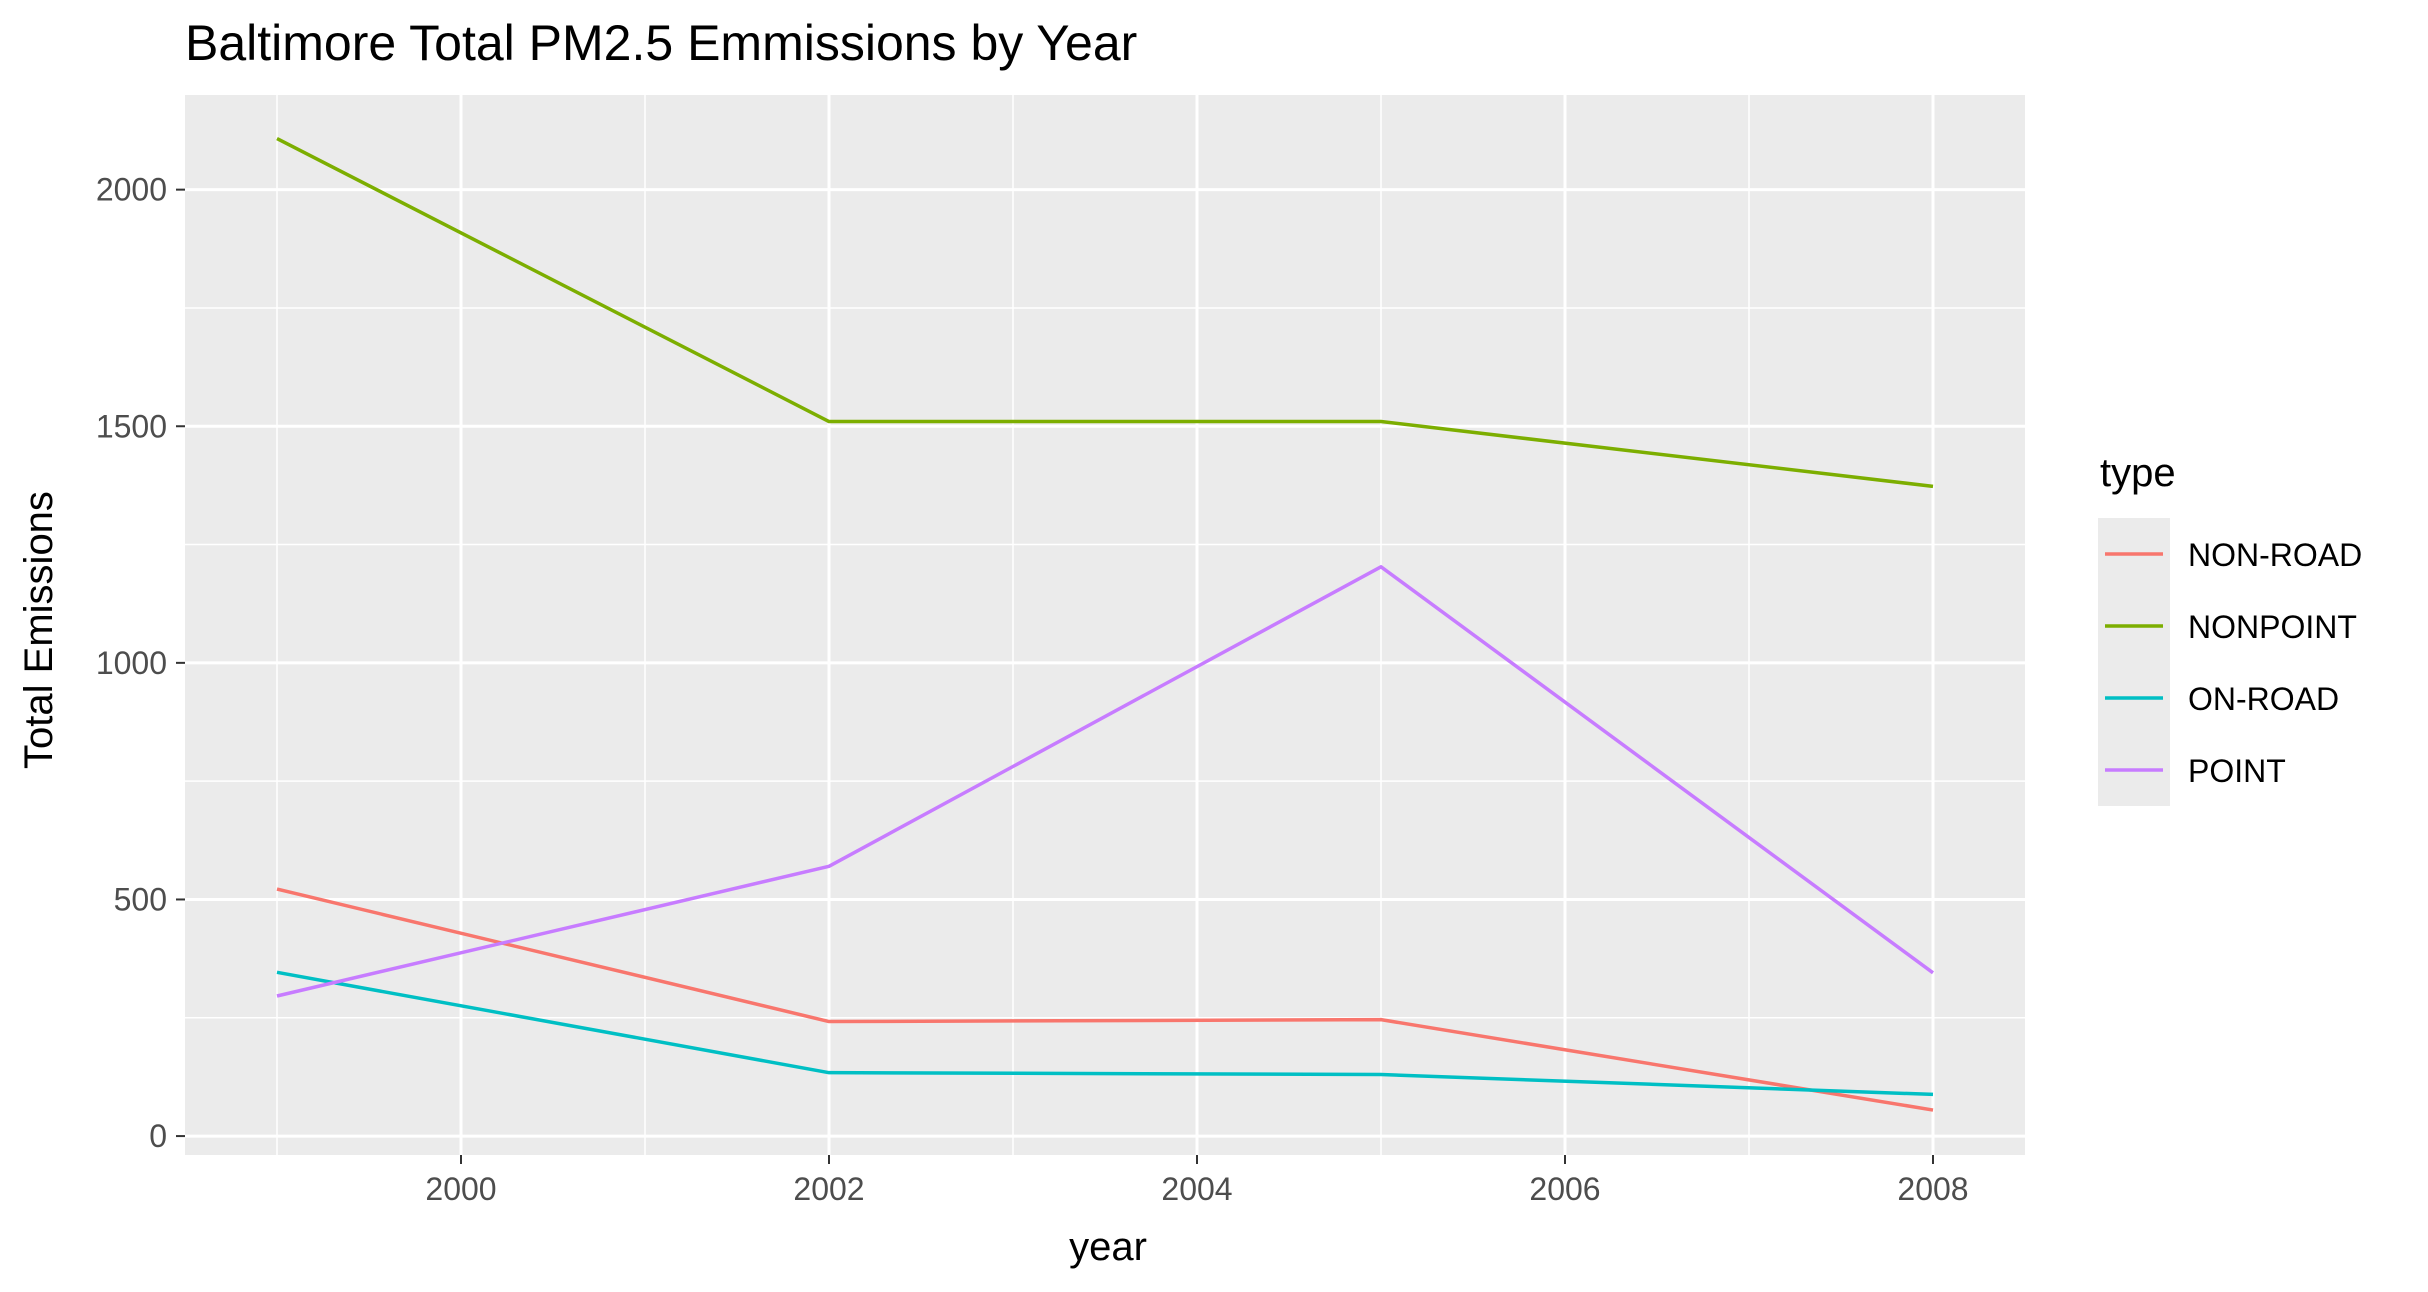 This screenshot has width=2428, height=1292. I want to click on y-tick-label: 1000, so click(131, 663).